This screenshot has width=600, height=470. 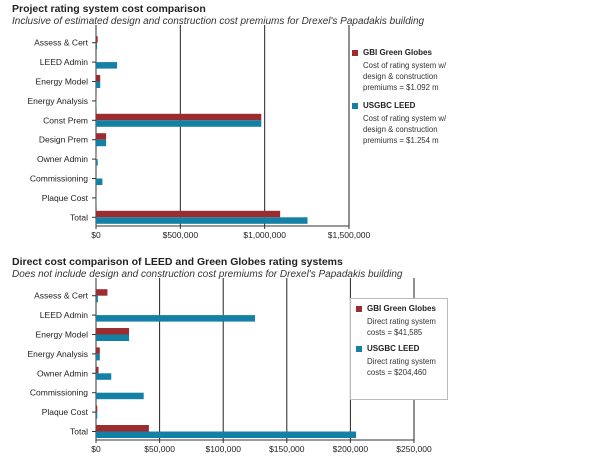 I want to click on x-tick-label: $1,500,000, so click(x=349, y=235).